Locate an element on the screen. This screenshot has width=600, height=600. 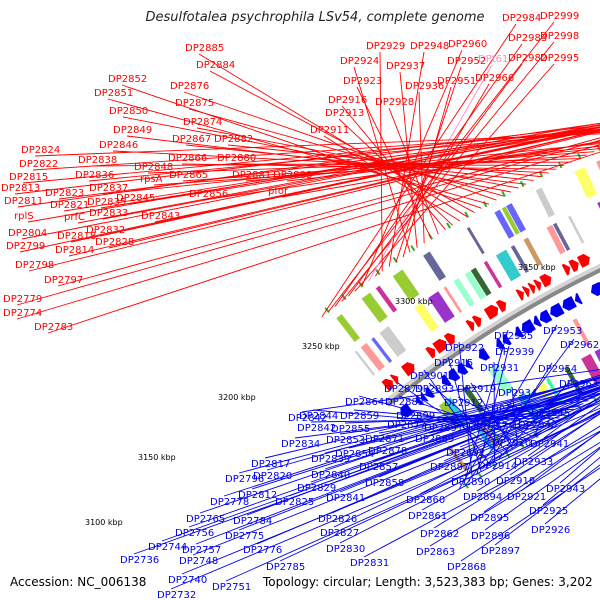
gene-label: DP2893 is located at coordinates (434, 389).